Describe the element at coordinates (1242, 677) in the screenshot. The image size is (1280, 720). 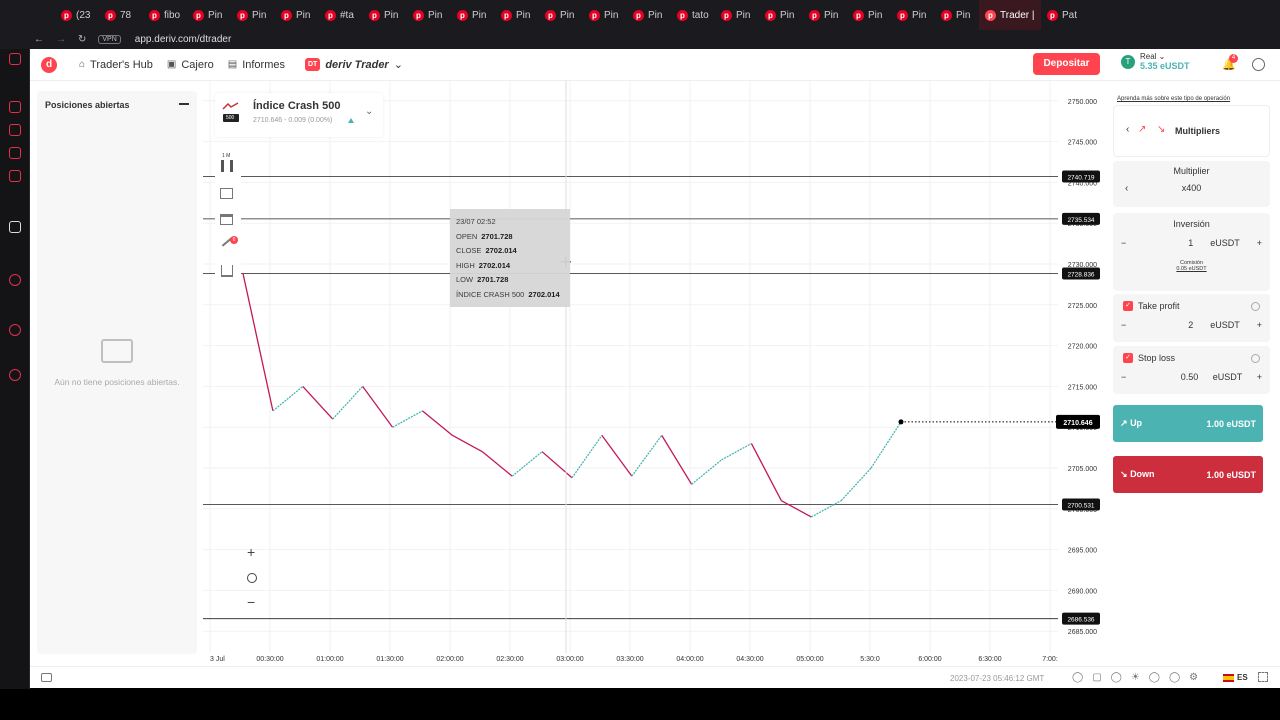
I see `language-label: ES` at that location.